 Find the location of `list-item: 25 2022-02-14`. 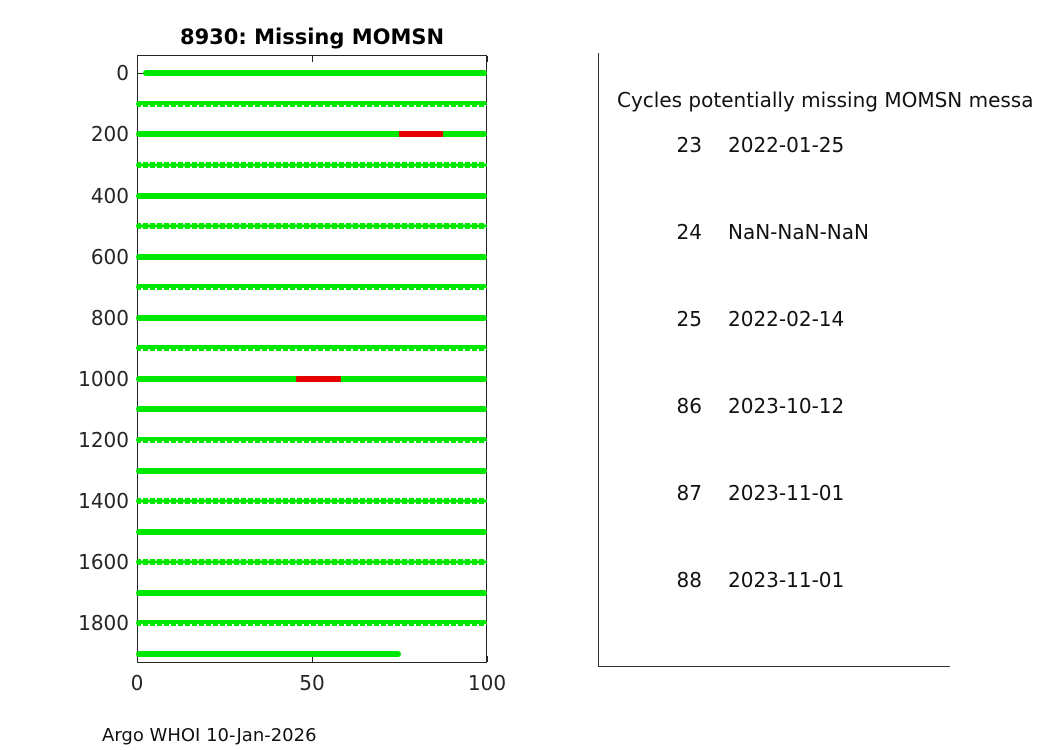

list-item: 25 2022-02-14 is located at coordinates (818, 319).